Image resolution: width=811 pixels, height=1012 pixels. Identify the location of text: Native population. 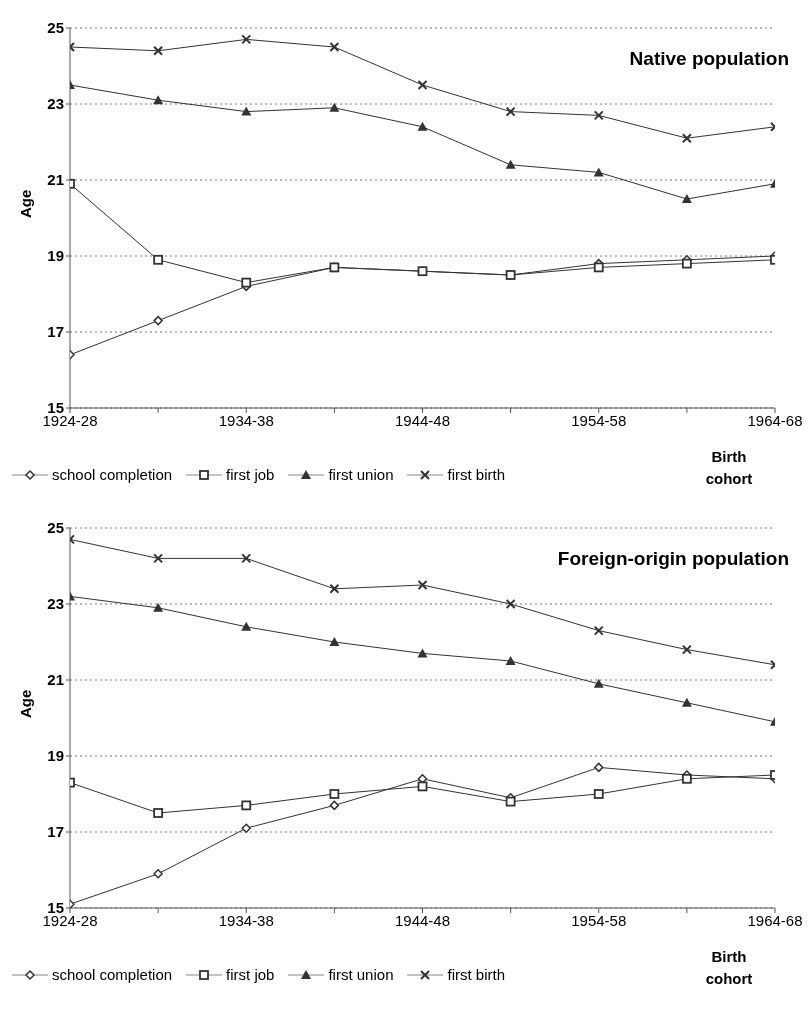
(709, 59).